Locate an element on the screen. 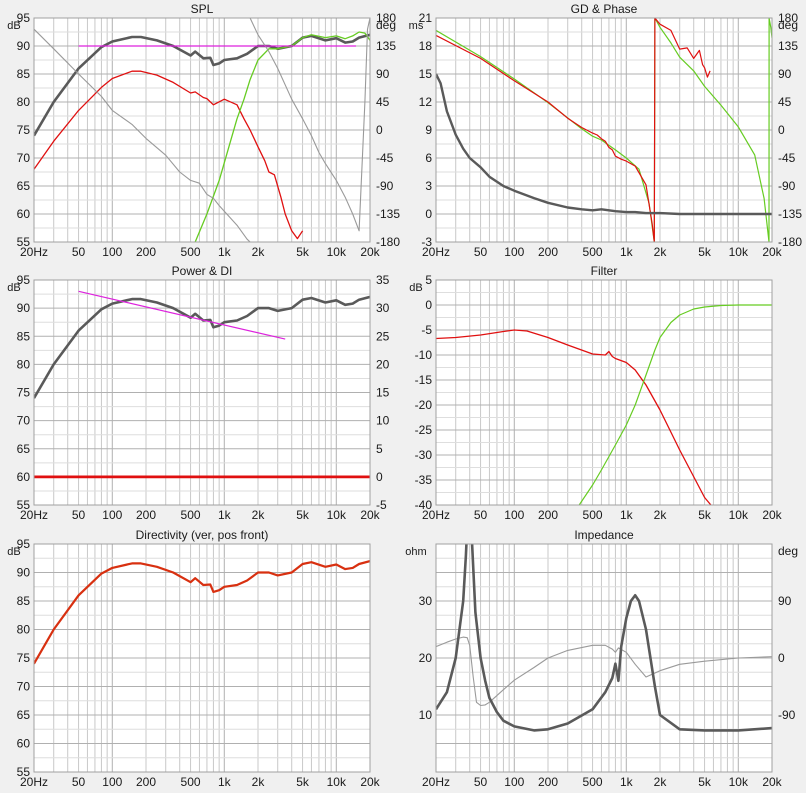 Image resolution: width=806 pixels, height=793 pixels. y-tick-label: -20 is located at coordinates (424, 405).